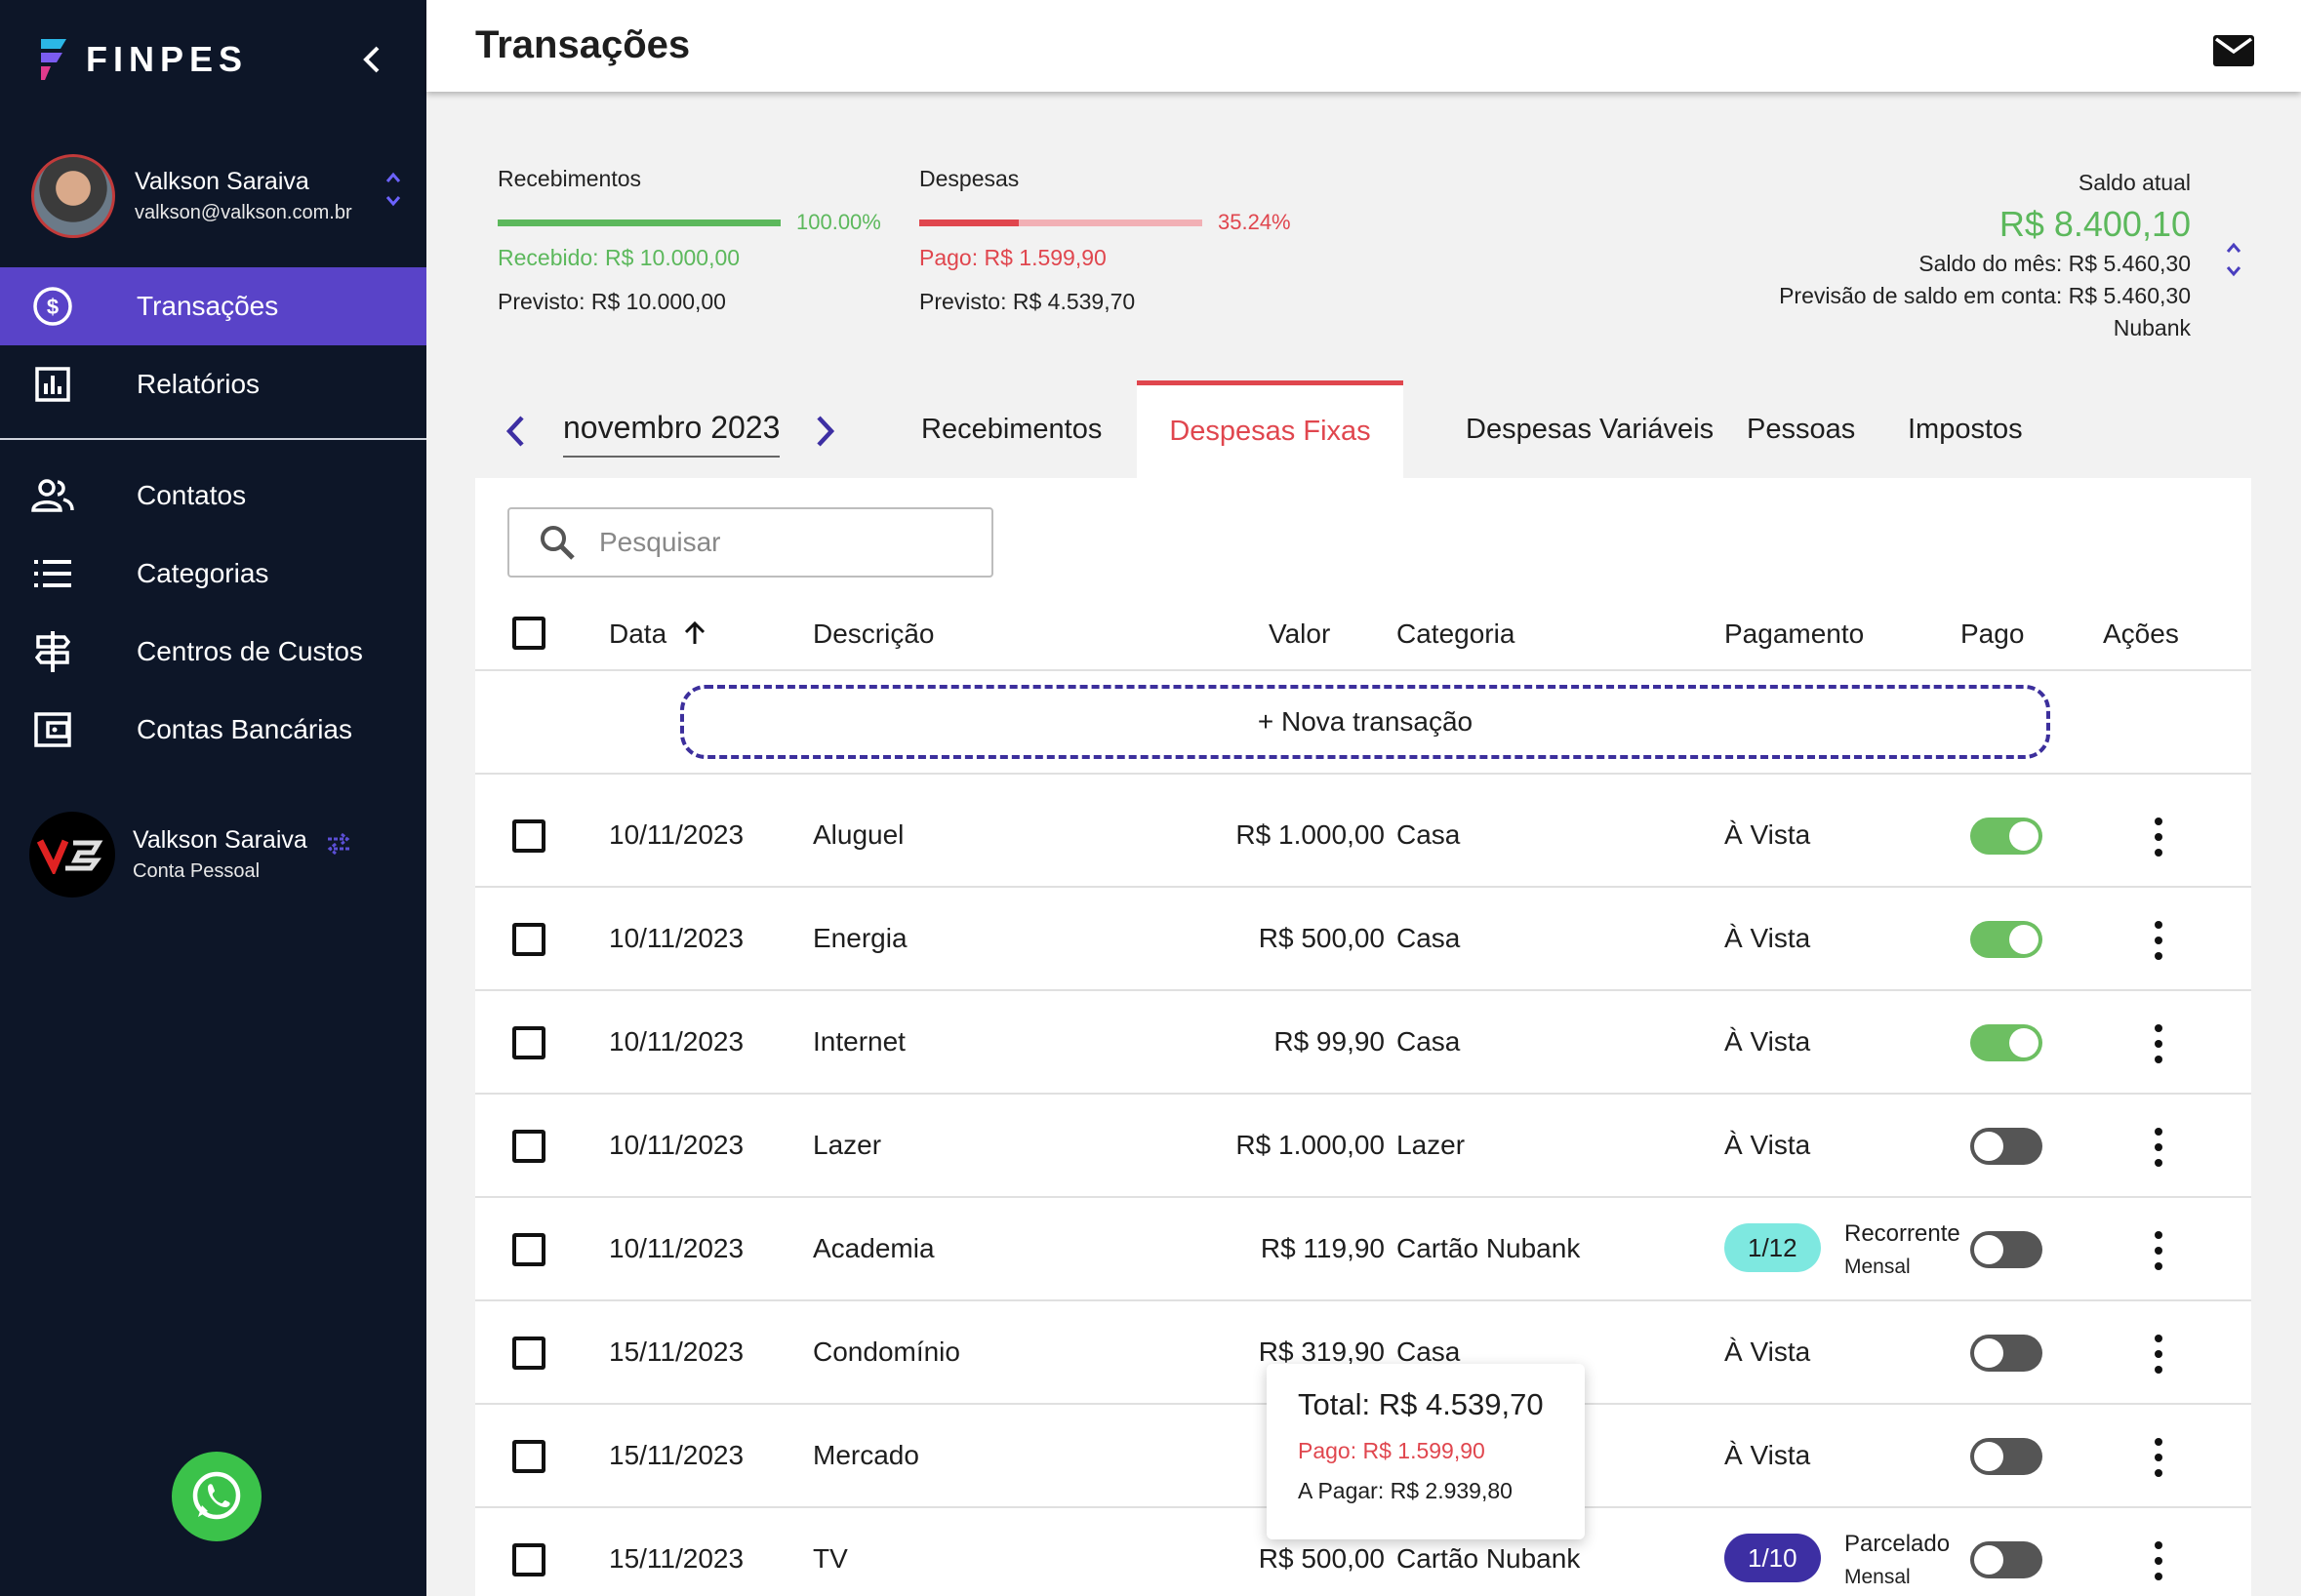  Describe the element at coordinates (189, 855) in the screenshot. I see `account-selector: Valkson Saraiva Conta Pessoal` at that location.